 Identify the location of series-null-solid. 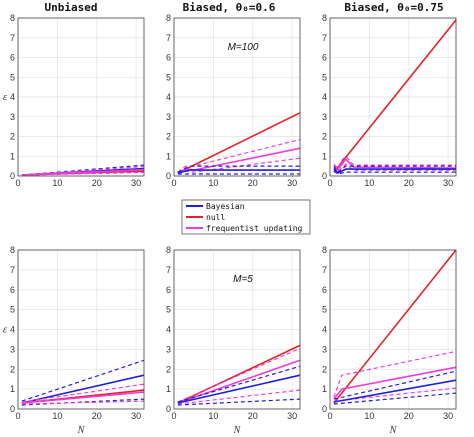
(395, 326).